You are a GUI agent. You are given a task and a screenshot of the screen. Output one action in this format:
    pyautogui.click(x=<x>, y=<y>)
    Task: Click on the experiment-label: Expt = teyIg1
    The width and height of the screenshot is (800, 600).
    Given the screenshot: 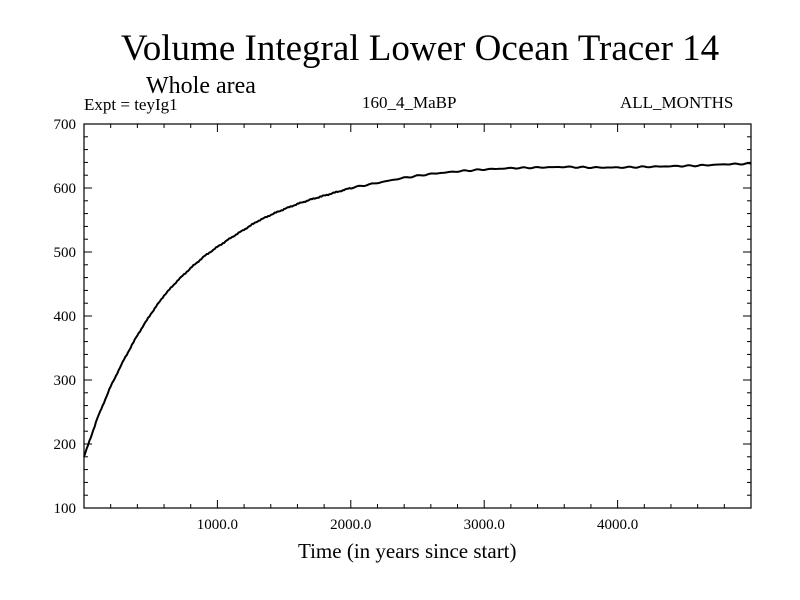 What is the action you would take?
    pyautogui.click(x=131, y=104)
    